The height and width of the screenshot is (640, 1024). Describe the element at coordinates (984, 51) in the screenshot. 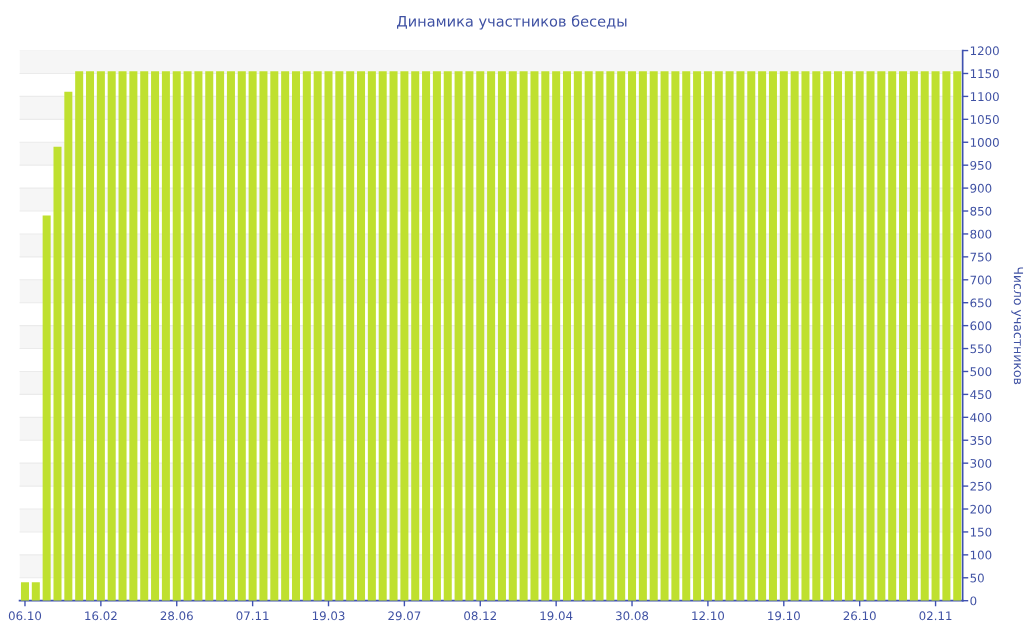

I see `y-tick-label: 1200` at that location.